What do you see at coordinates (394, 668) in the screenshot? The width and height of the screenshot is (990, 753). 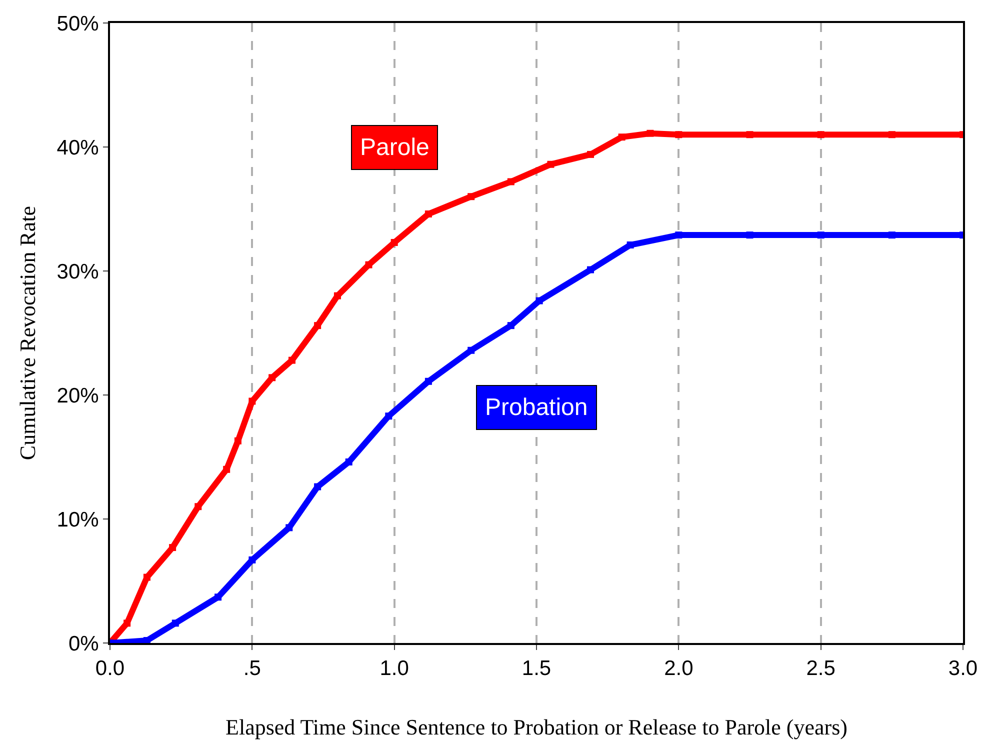 I see `x-tick-label: 1.0` at bounding box center [394, 668].